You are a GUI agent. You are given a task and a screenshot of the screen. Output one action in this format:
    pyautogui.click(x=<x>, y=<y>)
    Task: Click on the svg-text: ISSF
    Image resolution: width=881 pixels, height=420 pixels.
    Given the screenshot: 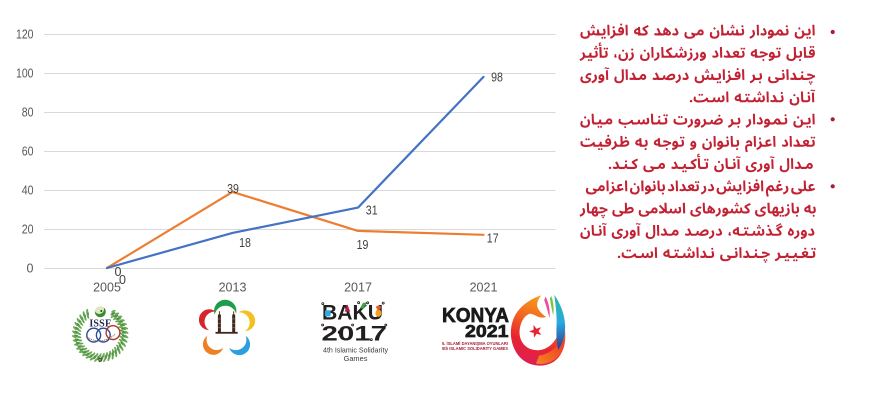 What is the action you would take?
    pyautogui.click(x=100, y=324)
    